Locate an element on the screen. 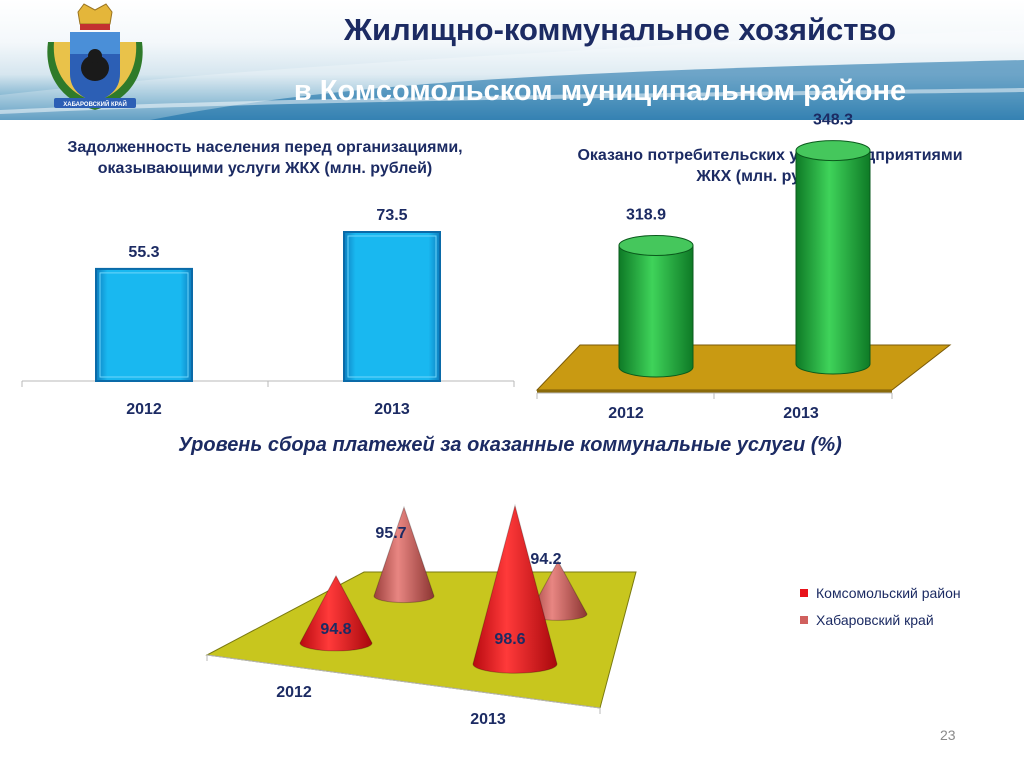  chart1-tick-label: 2013 is located at coordinates (392, 409).